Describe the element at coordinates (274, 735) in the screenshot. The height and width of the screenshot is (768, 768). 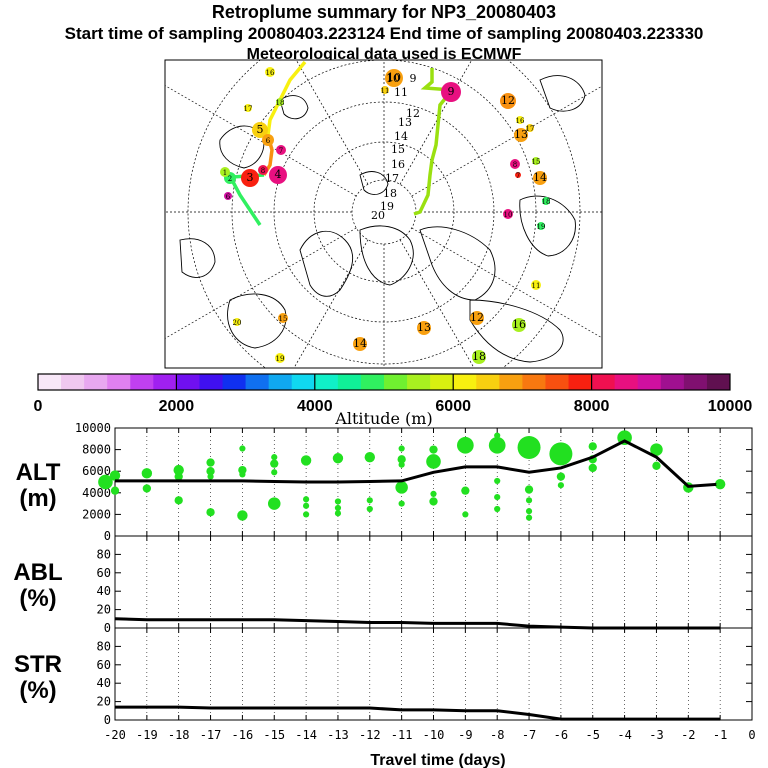
I see `x-tick-label: -15` at that location.